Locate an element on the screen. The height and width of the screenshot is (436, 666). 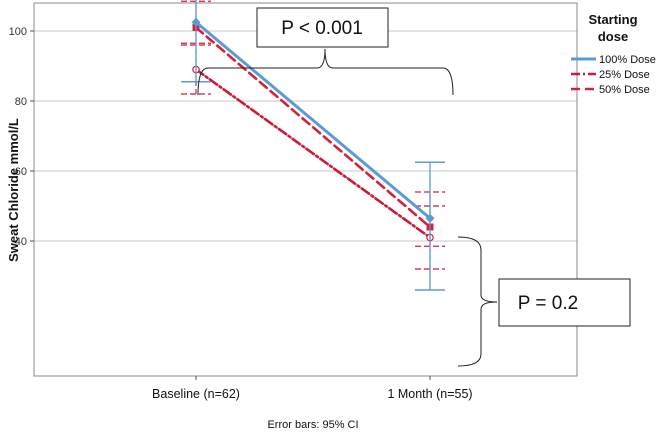
y-tick-label: 80 is located at coordinates (21, 102).